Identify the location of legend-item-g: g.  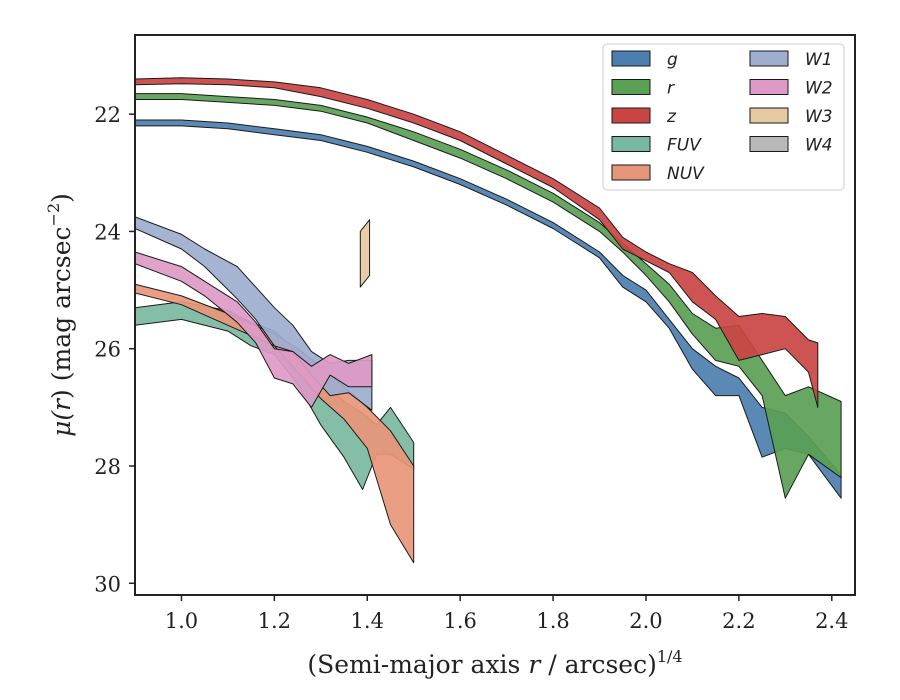
(644, 60).